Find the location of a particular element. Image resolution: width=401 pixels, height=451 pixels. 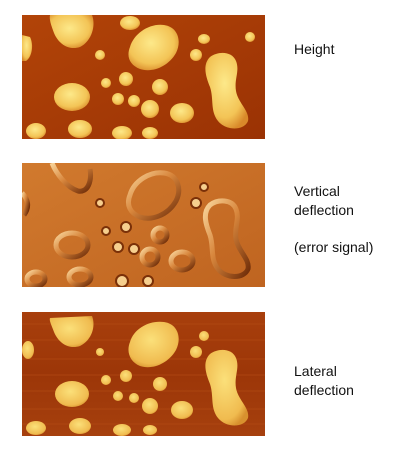

vertical-deflection-label: Vertical deflection is located at coordinates (324, 200).